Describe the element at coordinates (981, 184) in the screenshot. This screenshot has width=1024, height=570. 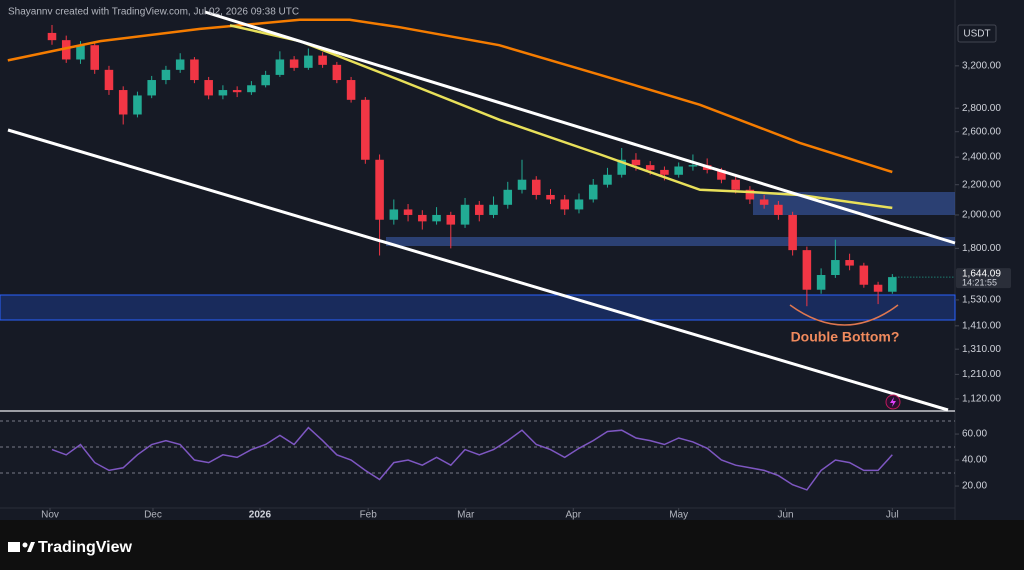
I see `y-tick-label: 2,200.00` at that location.